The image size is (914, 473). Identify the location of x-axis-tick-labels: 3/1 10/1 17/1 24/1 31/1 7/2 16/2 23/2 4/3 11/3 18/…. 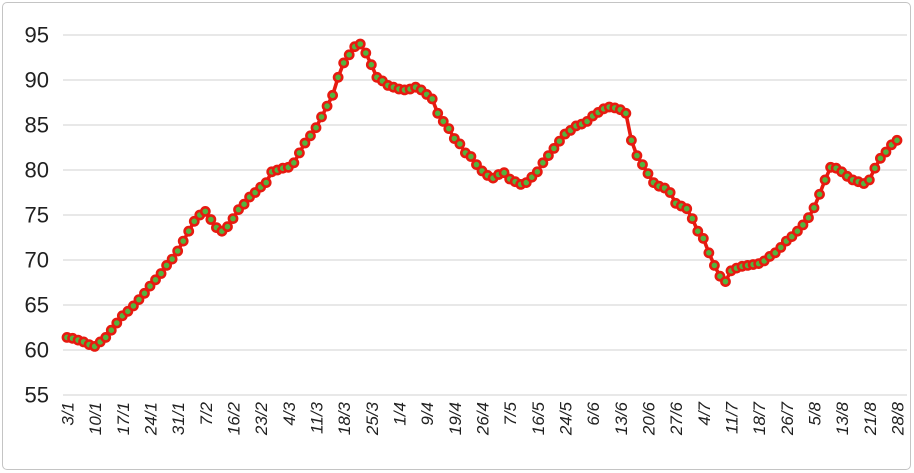
(483, 418).